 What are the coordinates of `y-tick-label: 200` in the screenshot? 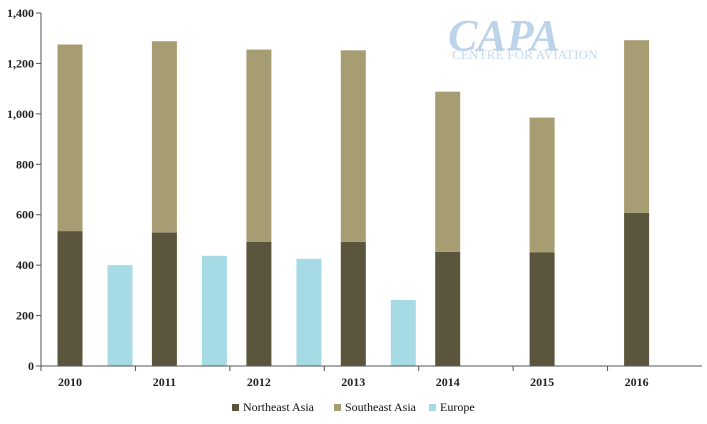 It's located at (25, 316).